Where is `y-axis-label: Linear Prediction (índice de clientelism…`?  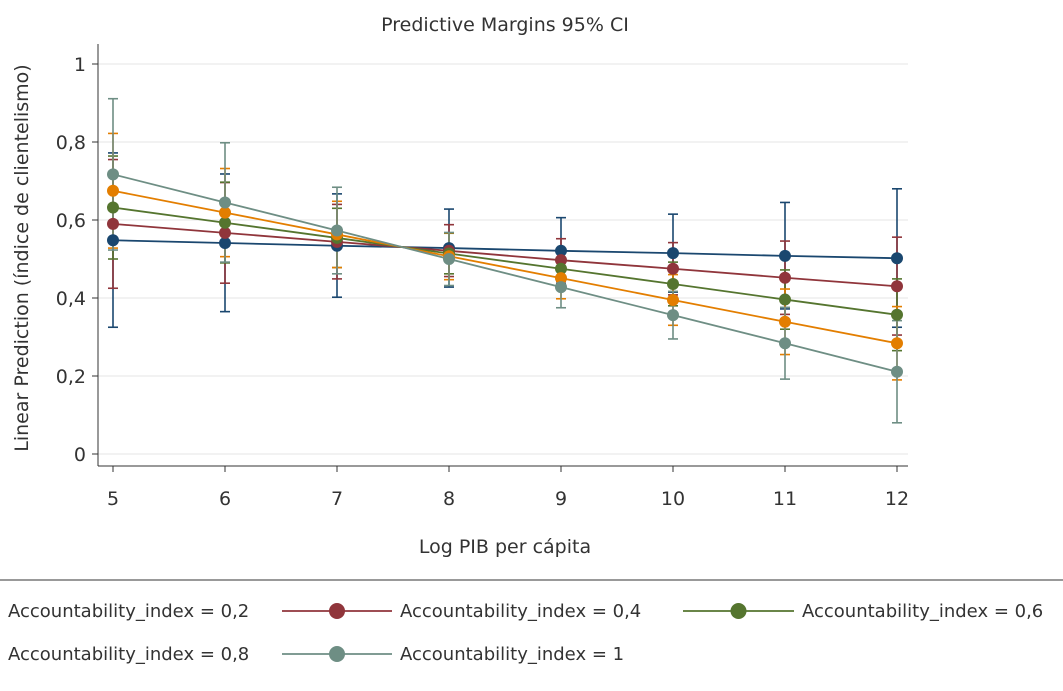
y-axis-label: Linear Prediction (índice de clientelism… is located at coordinates (22, 257).